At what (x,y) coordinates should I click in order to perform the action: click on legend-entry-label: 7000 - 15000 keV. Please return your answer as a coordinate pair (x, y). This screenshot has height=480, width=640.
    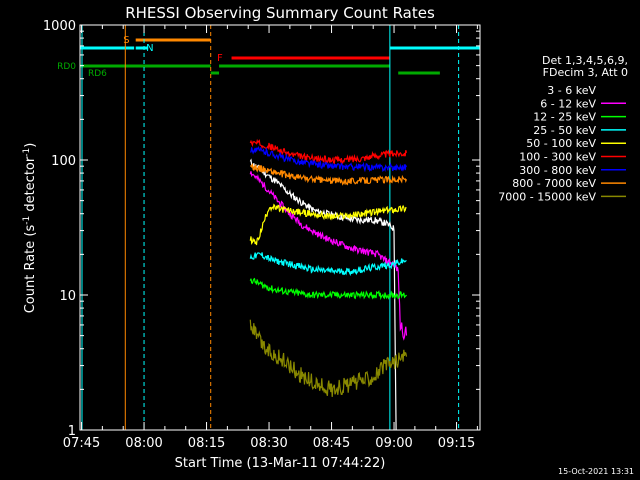
    Looking at the image, I should click on (547, 196).